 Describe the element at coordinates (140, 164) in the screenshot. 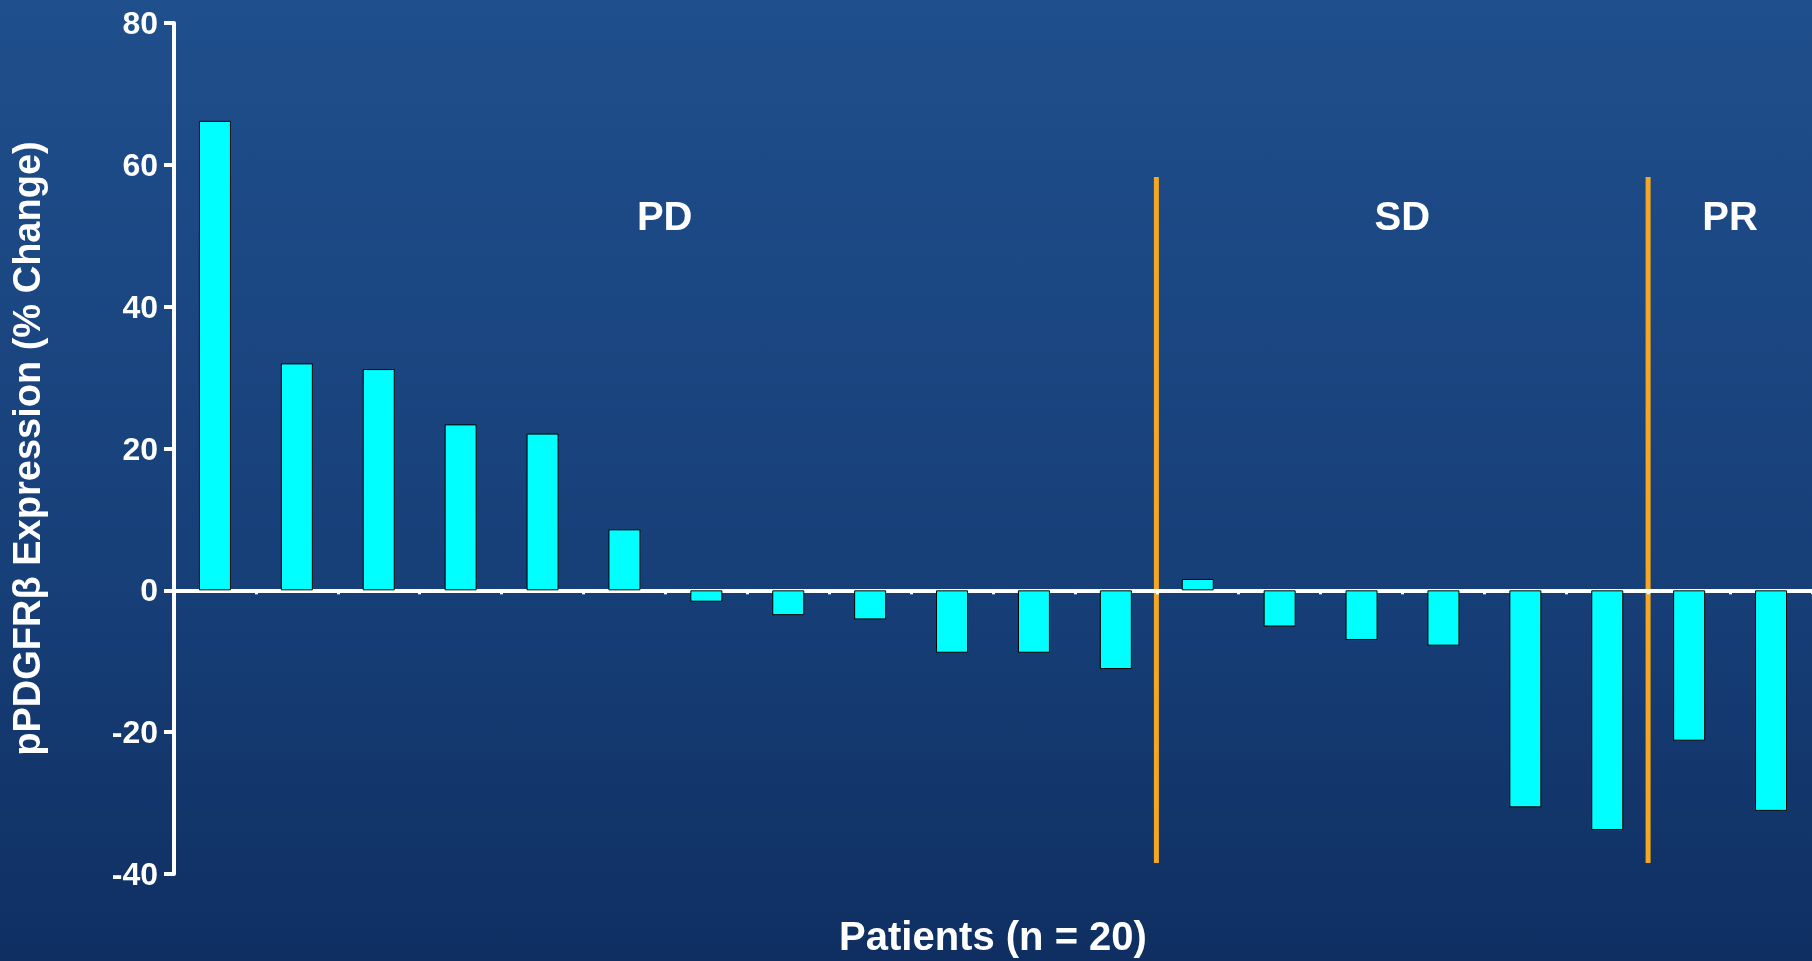

I see `y-tick-label: 60` at that location.